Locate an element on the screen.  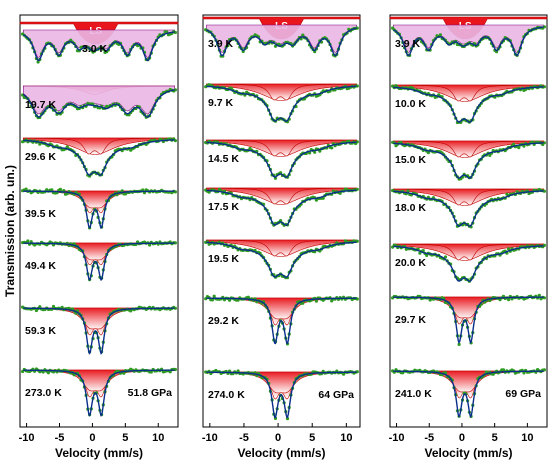
spectrum-395K: 39.5 K is located at coordinates (99, 208).